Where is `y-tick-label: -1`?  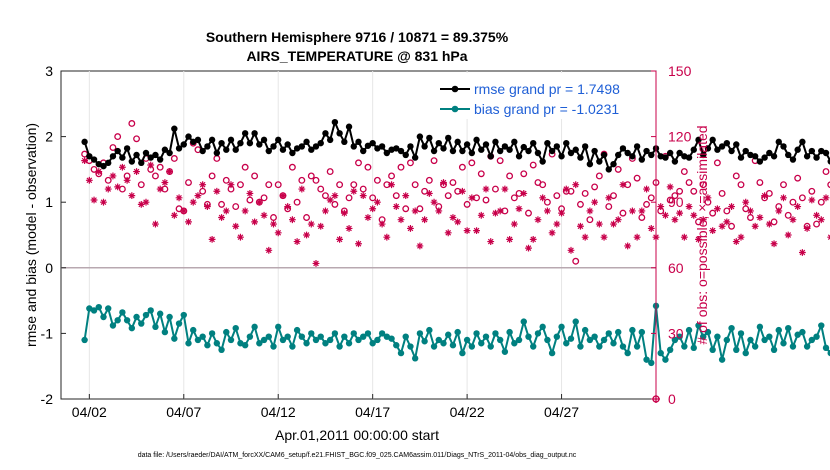
y-tick-label: -1 is located at coordinates (47, 333).